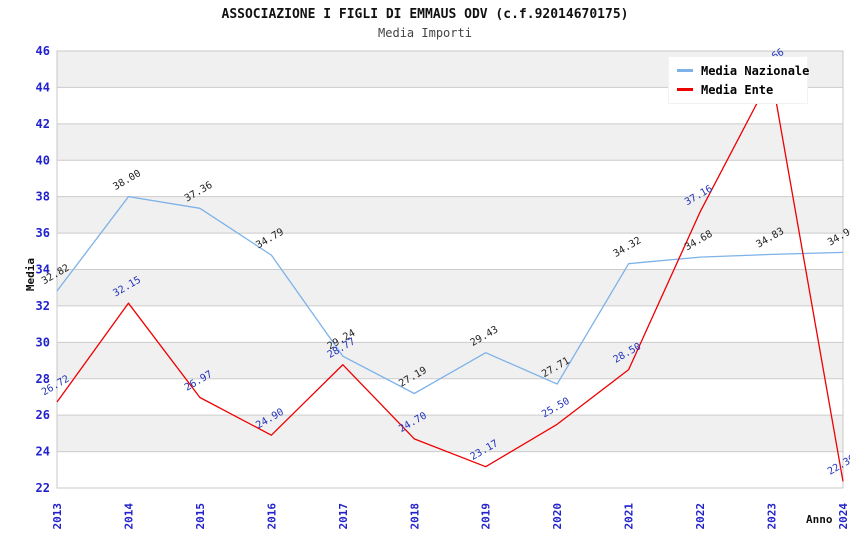 This screenshot has width=850, height=550. I want to click on x-tick-label: 2017, so click(343, 516).